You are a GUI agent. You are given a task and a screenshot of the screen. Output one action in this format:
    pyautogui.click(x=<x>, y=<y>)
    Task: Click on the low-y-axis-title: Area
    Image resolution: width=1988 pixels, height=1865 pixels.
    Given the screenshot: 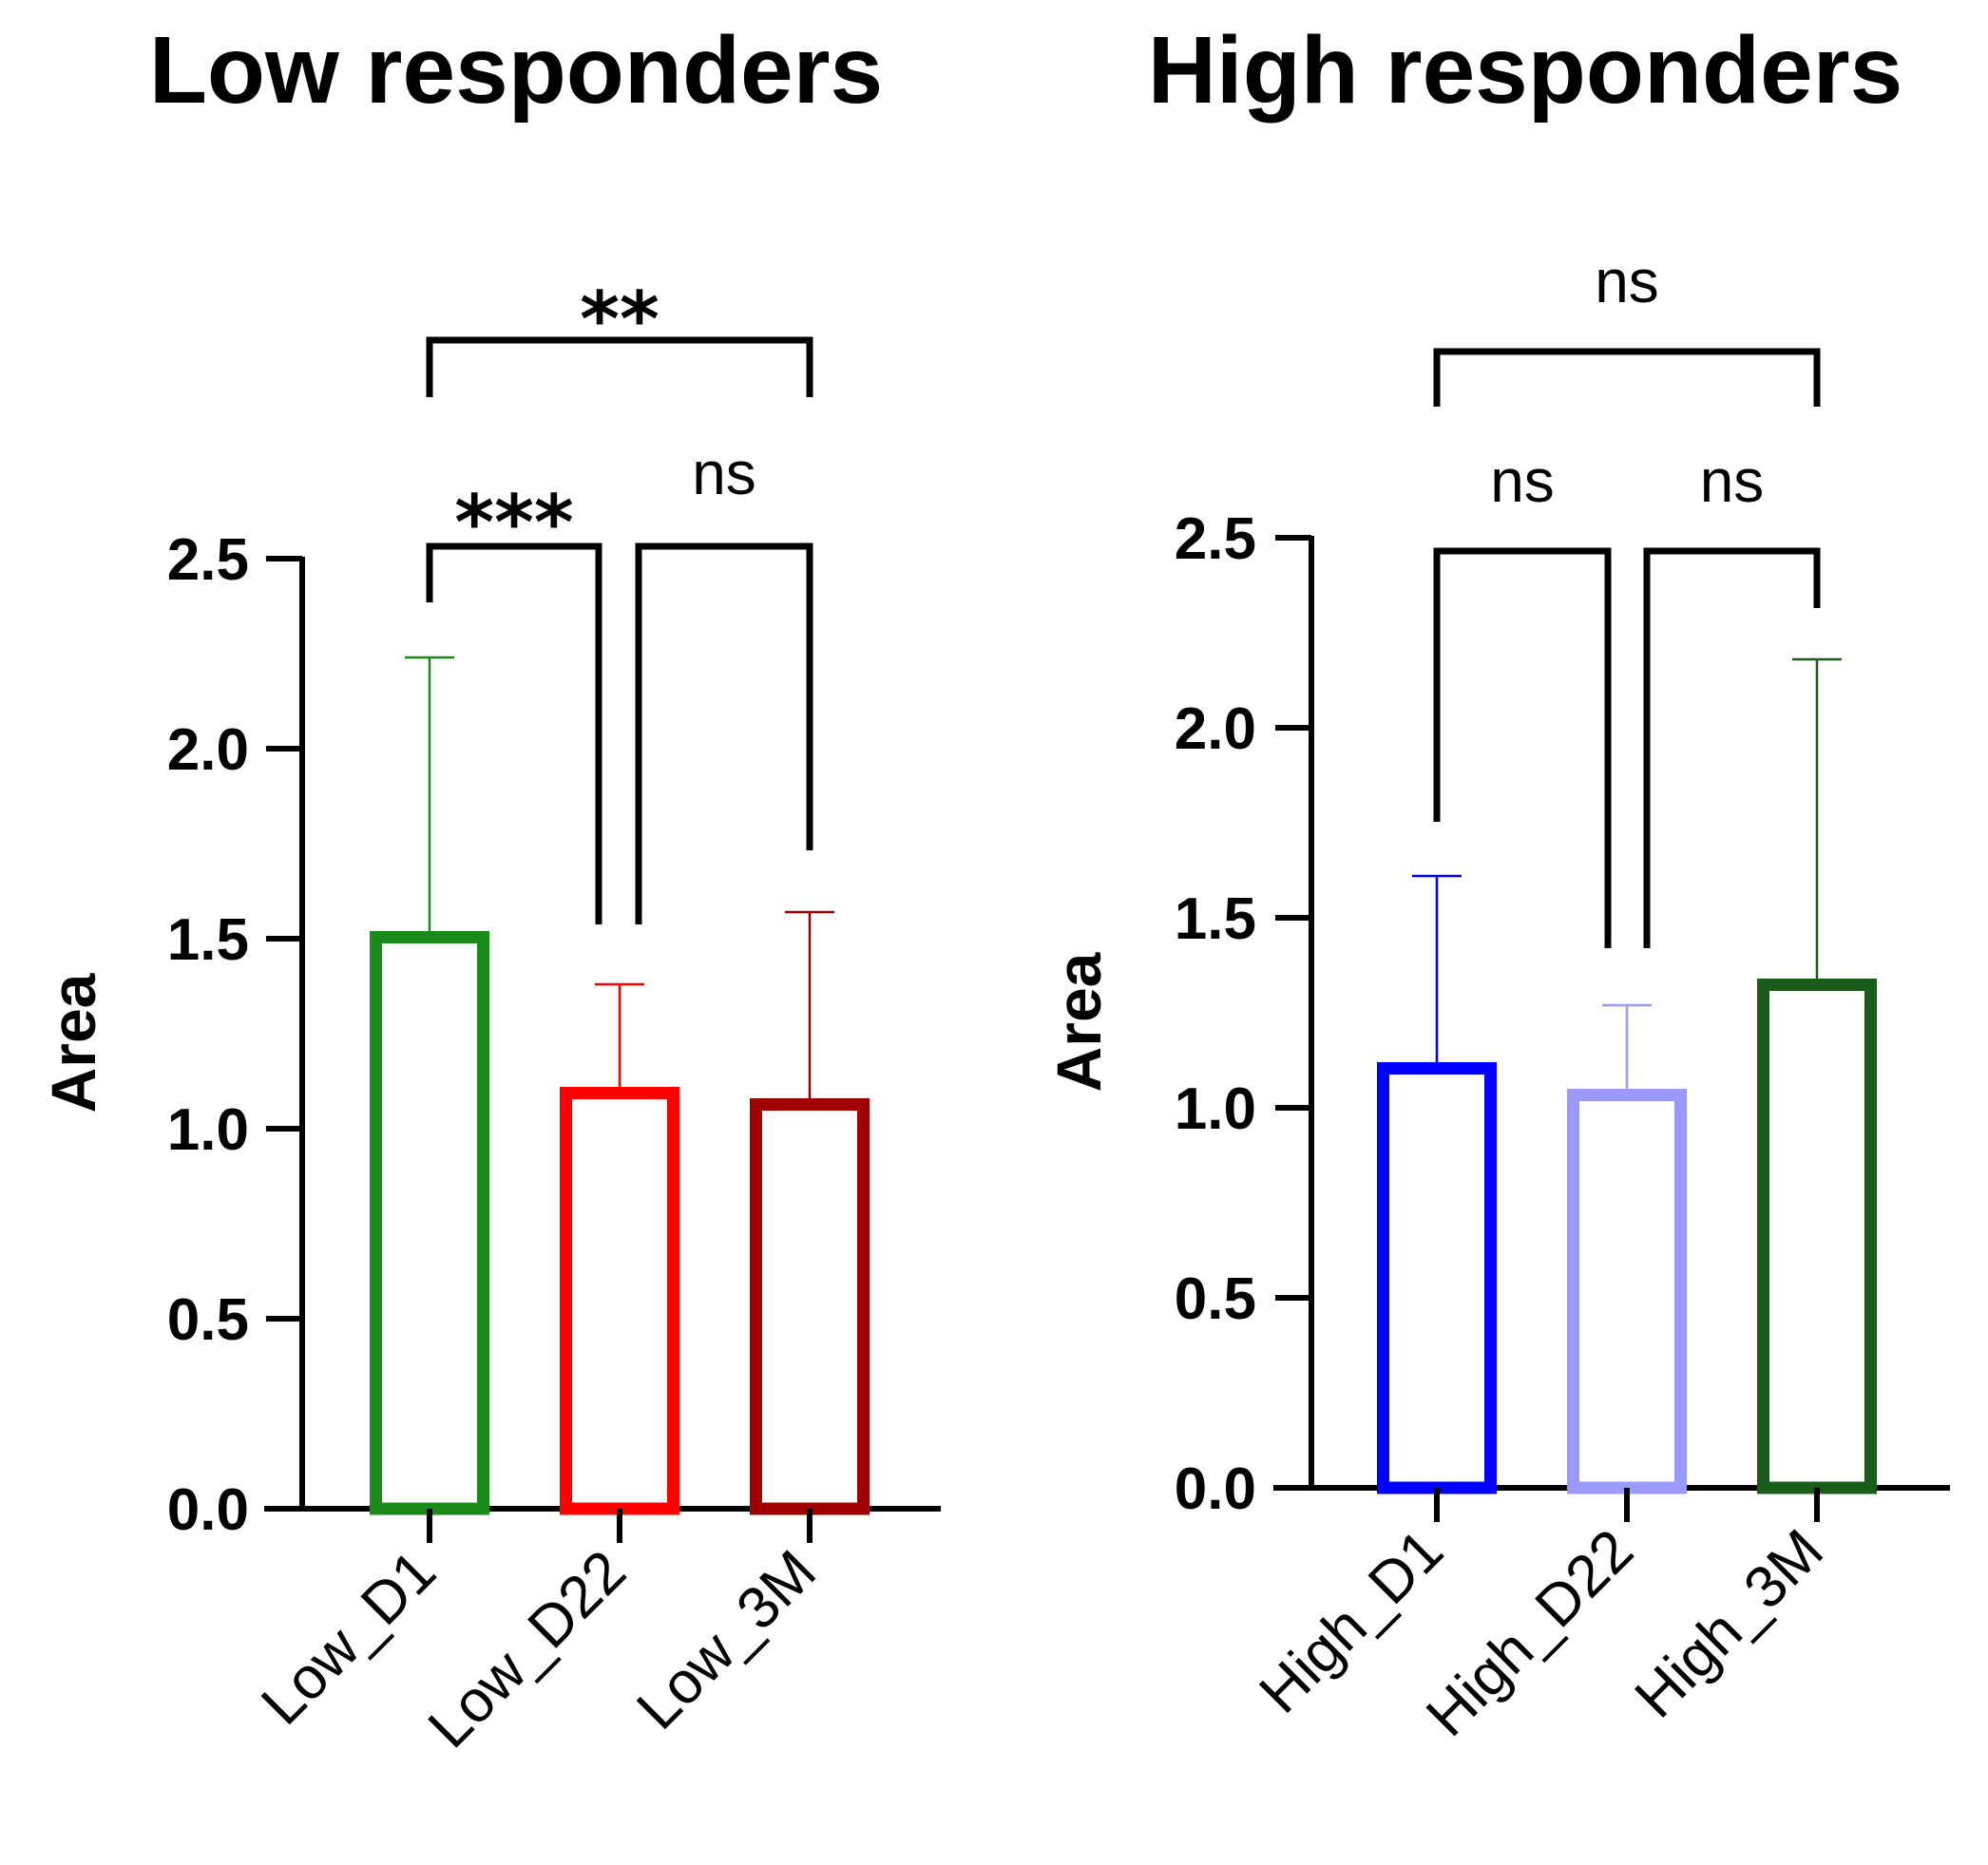 What is the action you would take?
    pyautogui.click(x=73, y=1042)
    